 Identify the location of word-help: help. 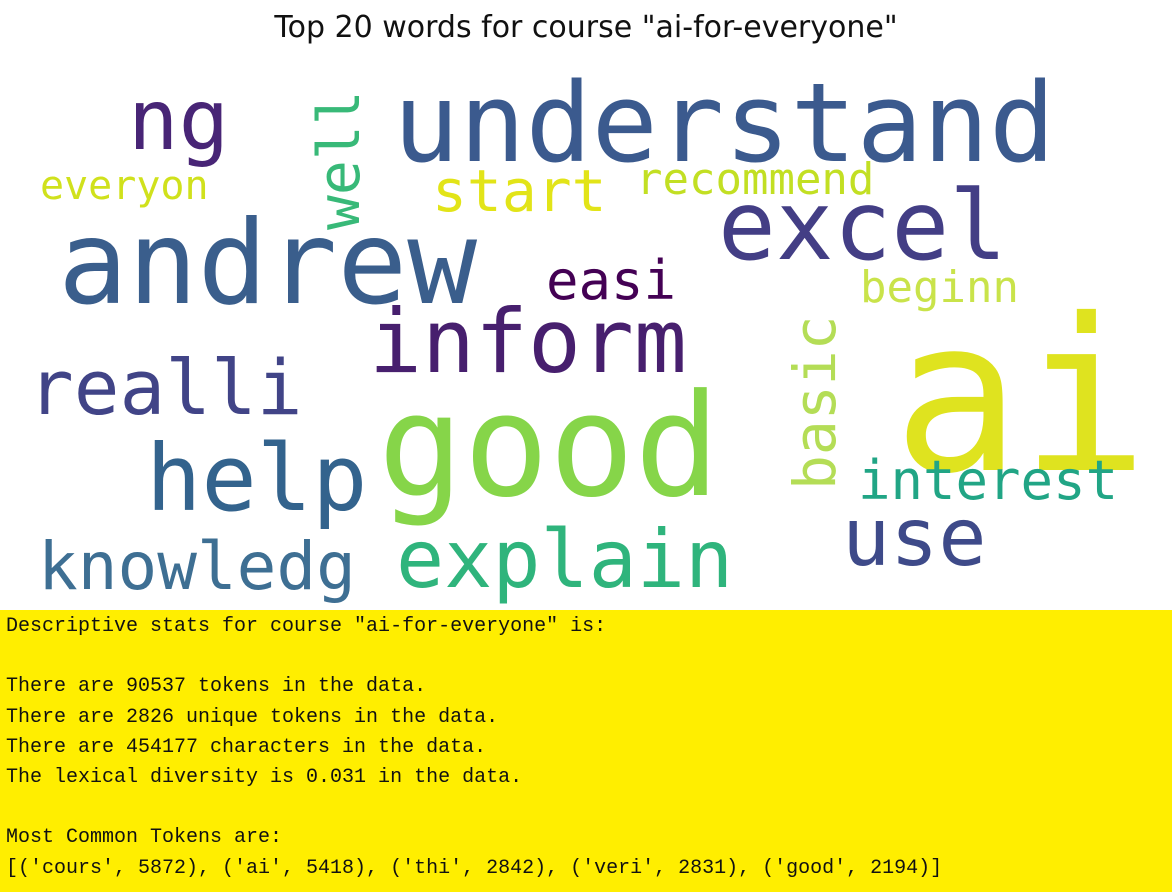
(257, 478).